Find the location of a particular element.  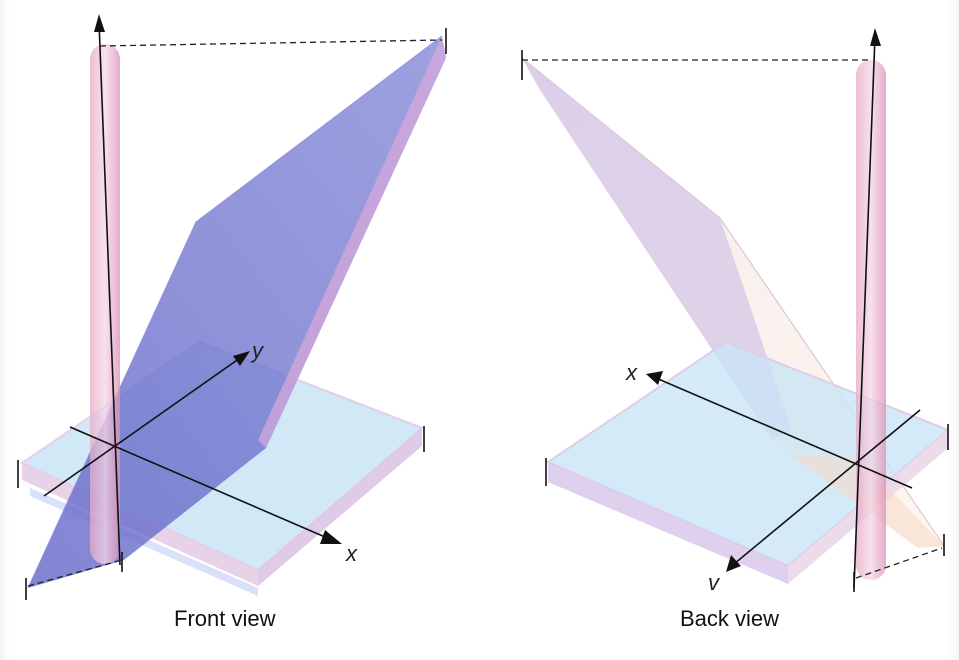

front-vertical-axis is located at coordinates (109, 293).